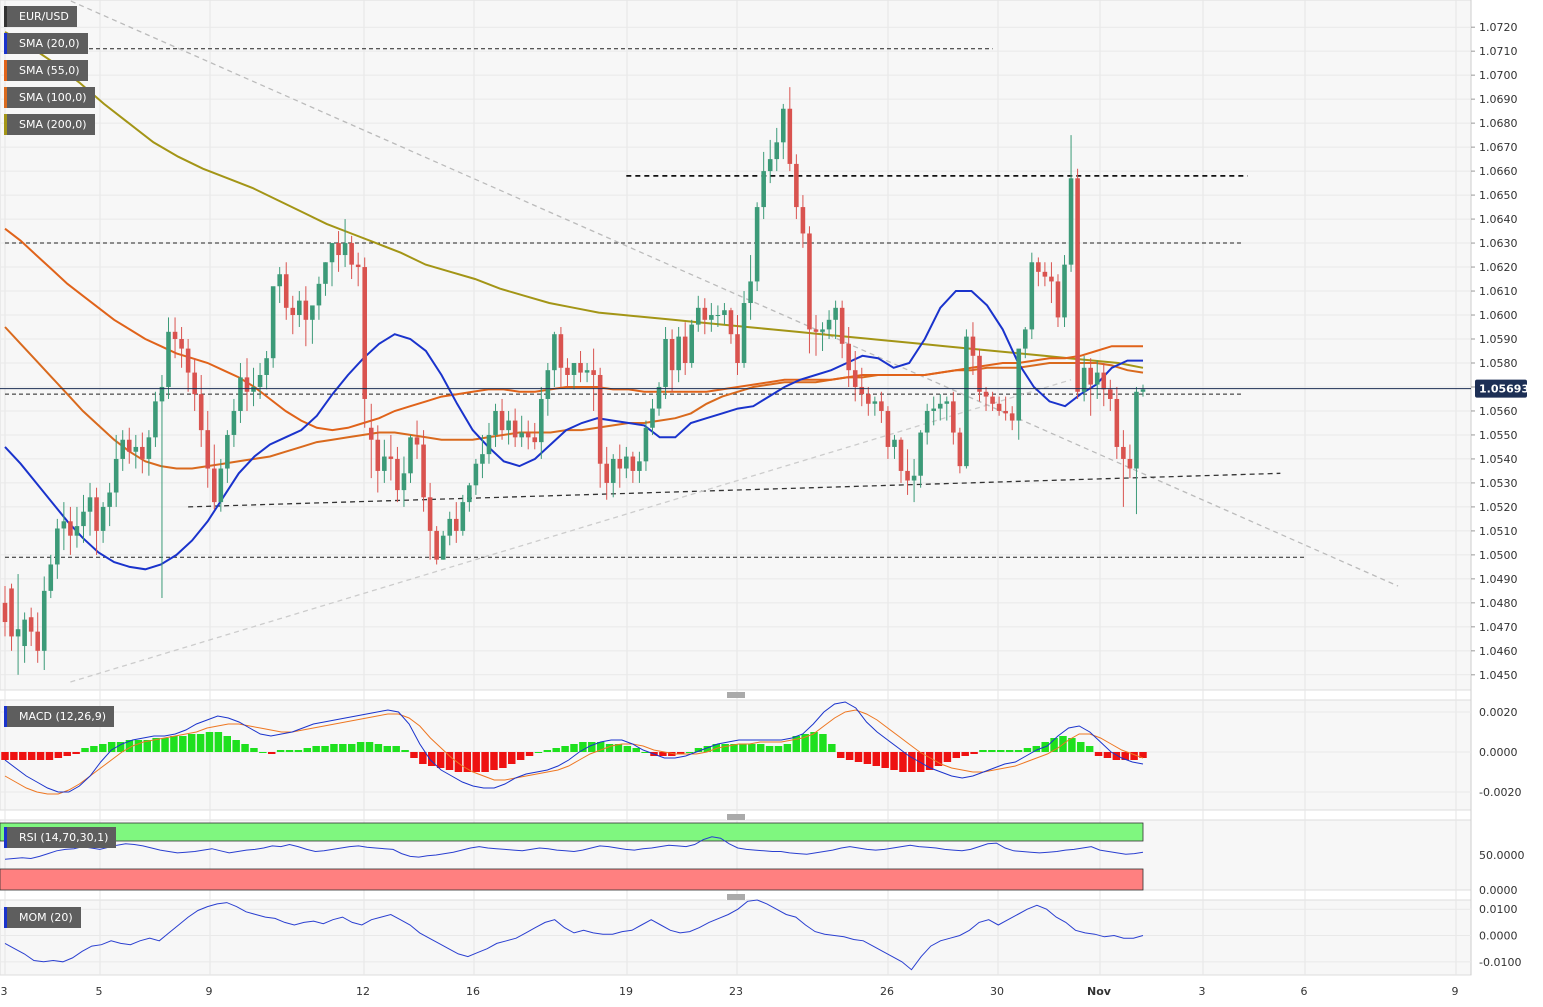 The width and height of the screenshot is (1543, 1007). I want to click on y-tick-label: 1.0450, so click(1498, 675).